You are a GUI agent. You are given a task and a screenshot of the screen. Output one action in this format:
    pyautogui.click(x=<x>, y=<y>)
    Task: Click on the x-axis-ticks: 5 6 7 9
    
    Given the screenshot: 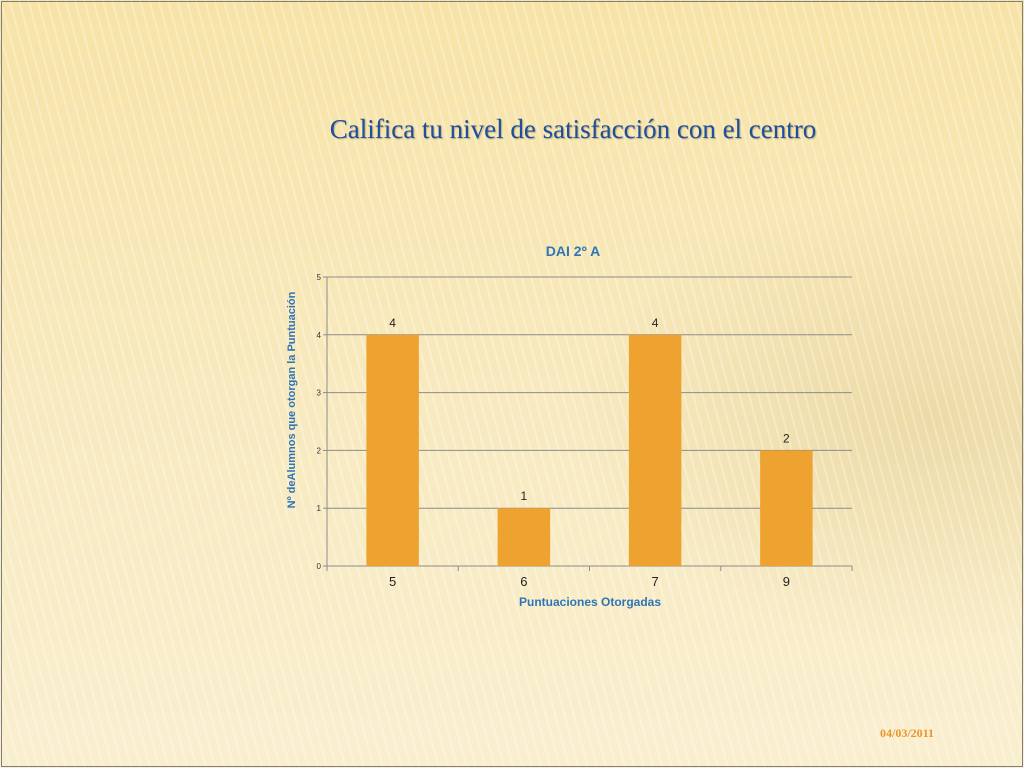 What is the action you would take?
    pyautogui.click(x=589, y=581)
    